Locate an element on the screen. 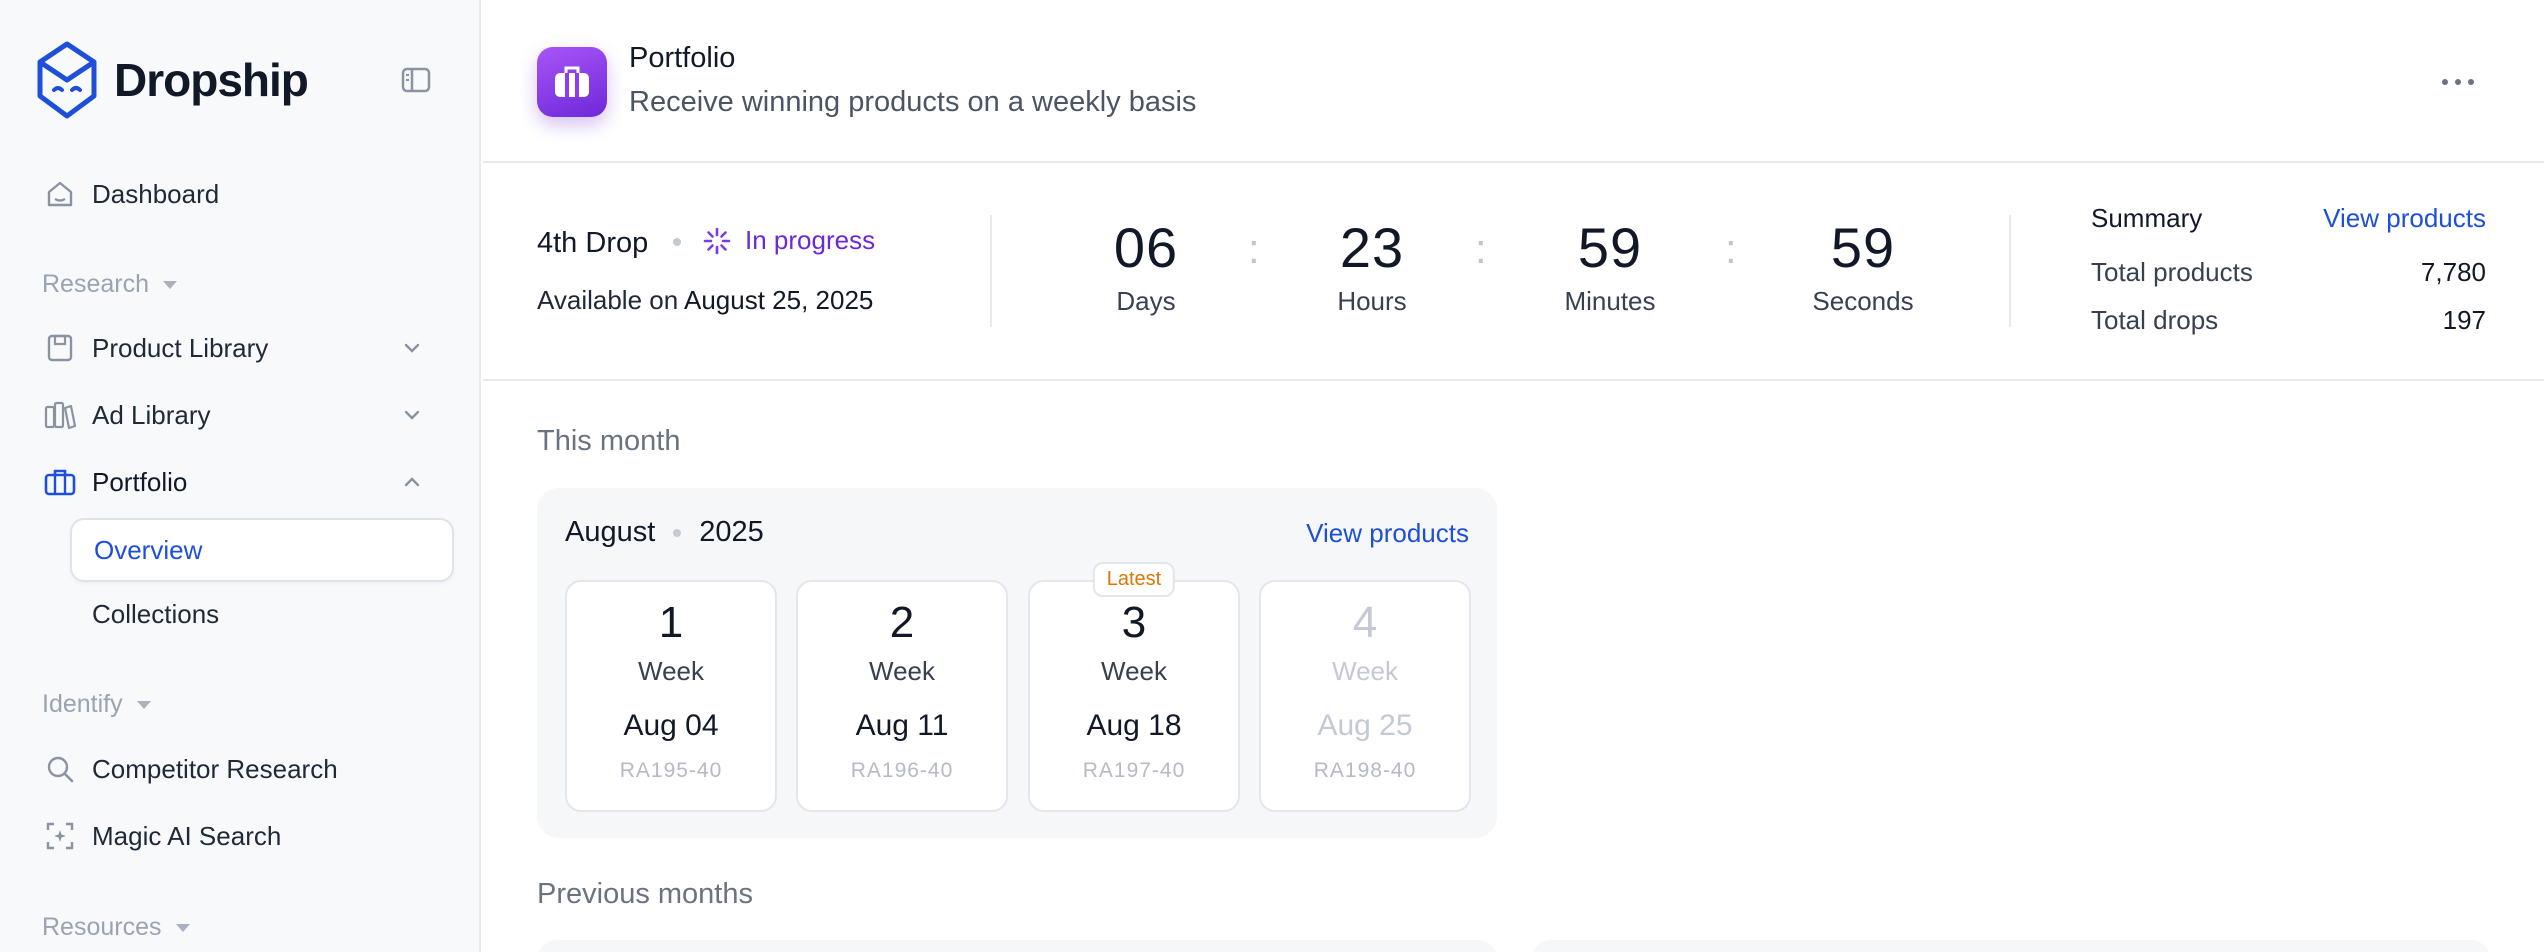  month-year: 2025 is located at coordinates (731, 532).